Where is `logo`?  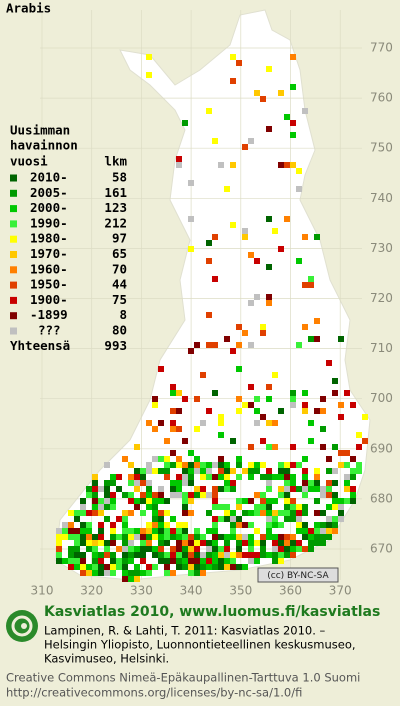 logo is located at coordinates (22, 626).